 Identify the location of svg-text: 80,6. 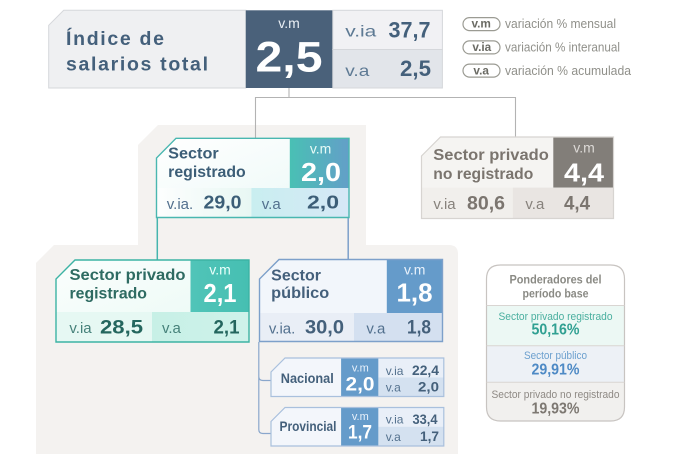
(486, 204).